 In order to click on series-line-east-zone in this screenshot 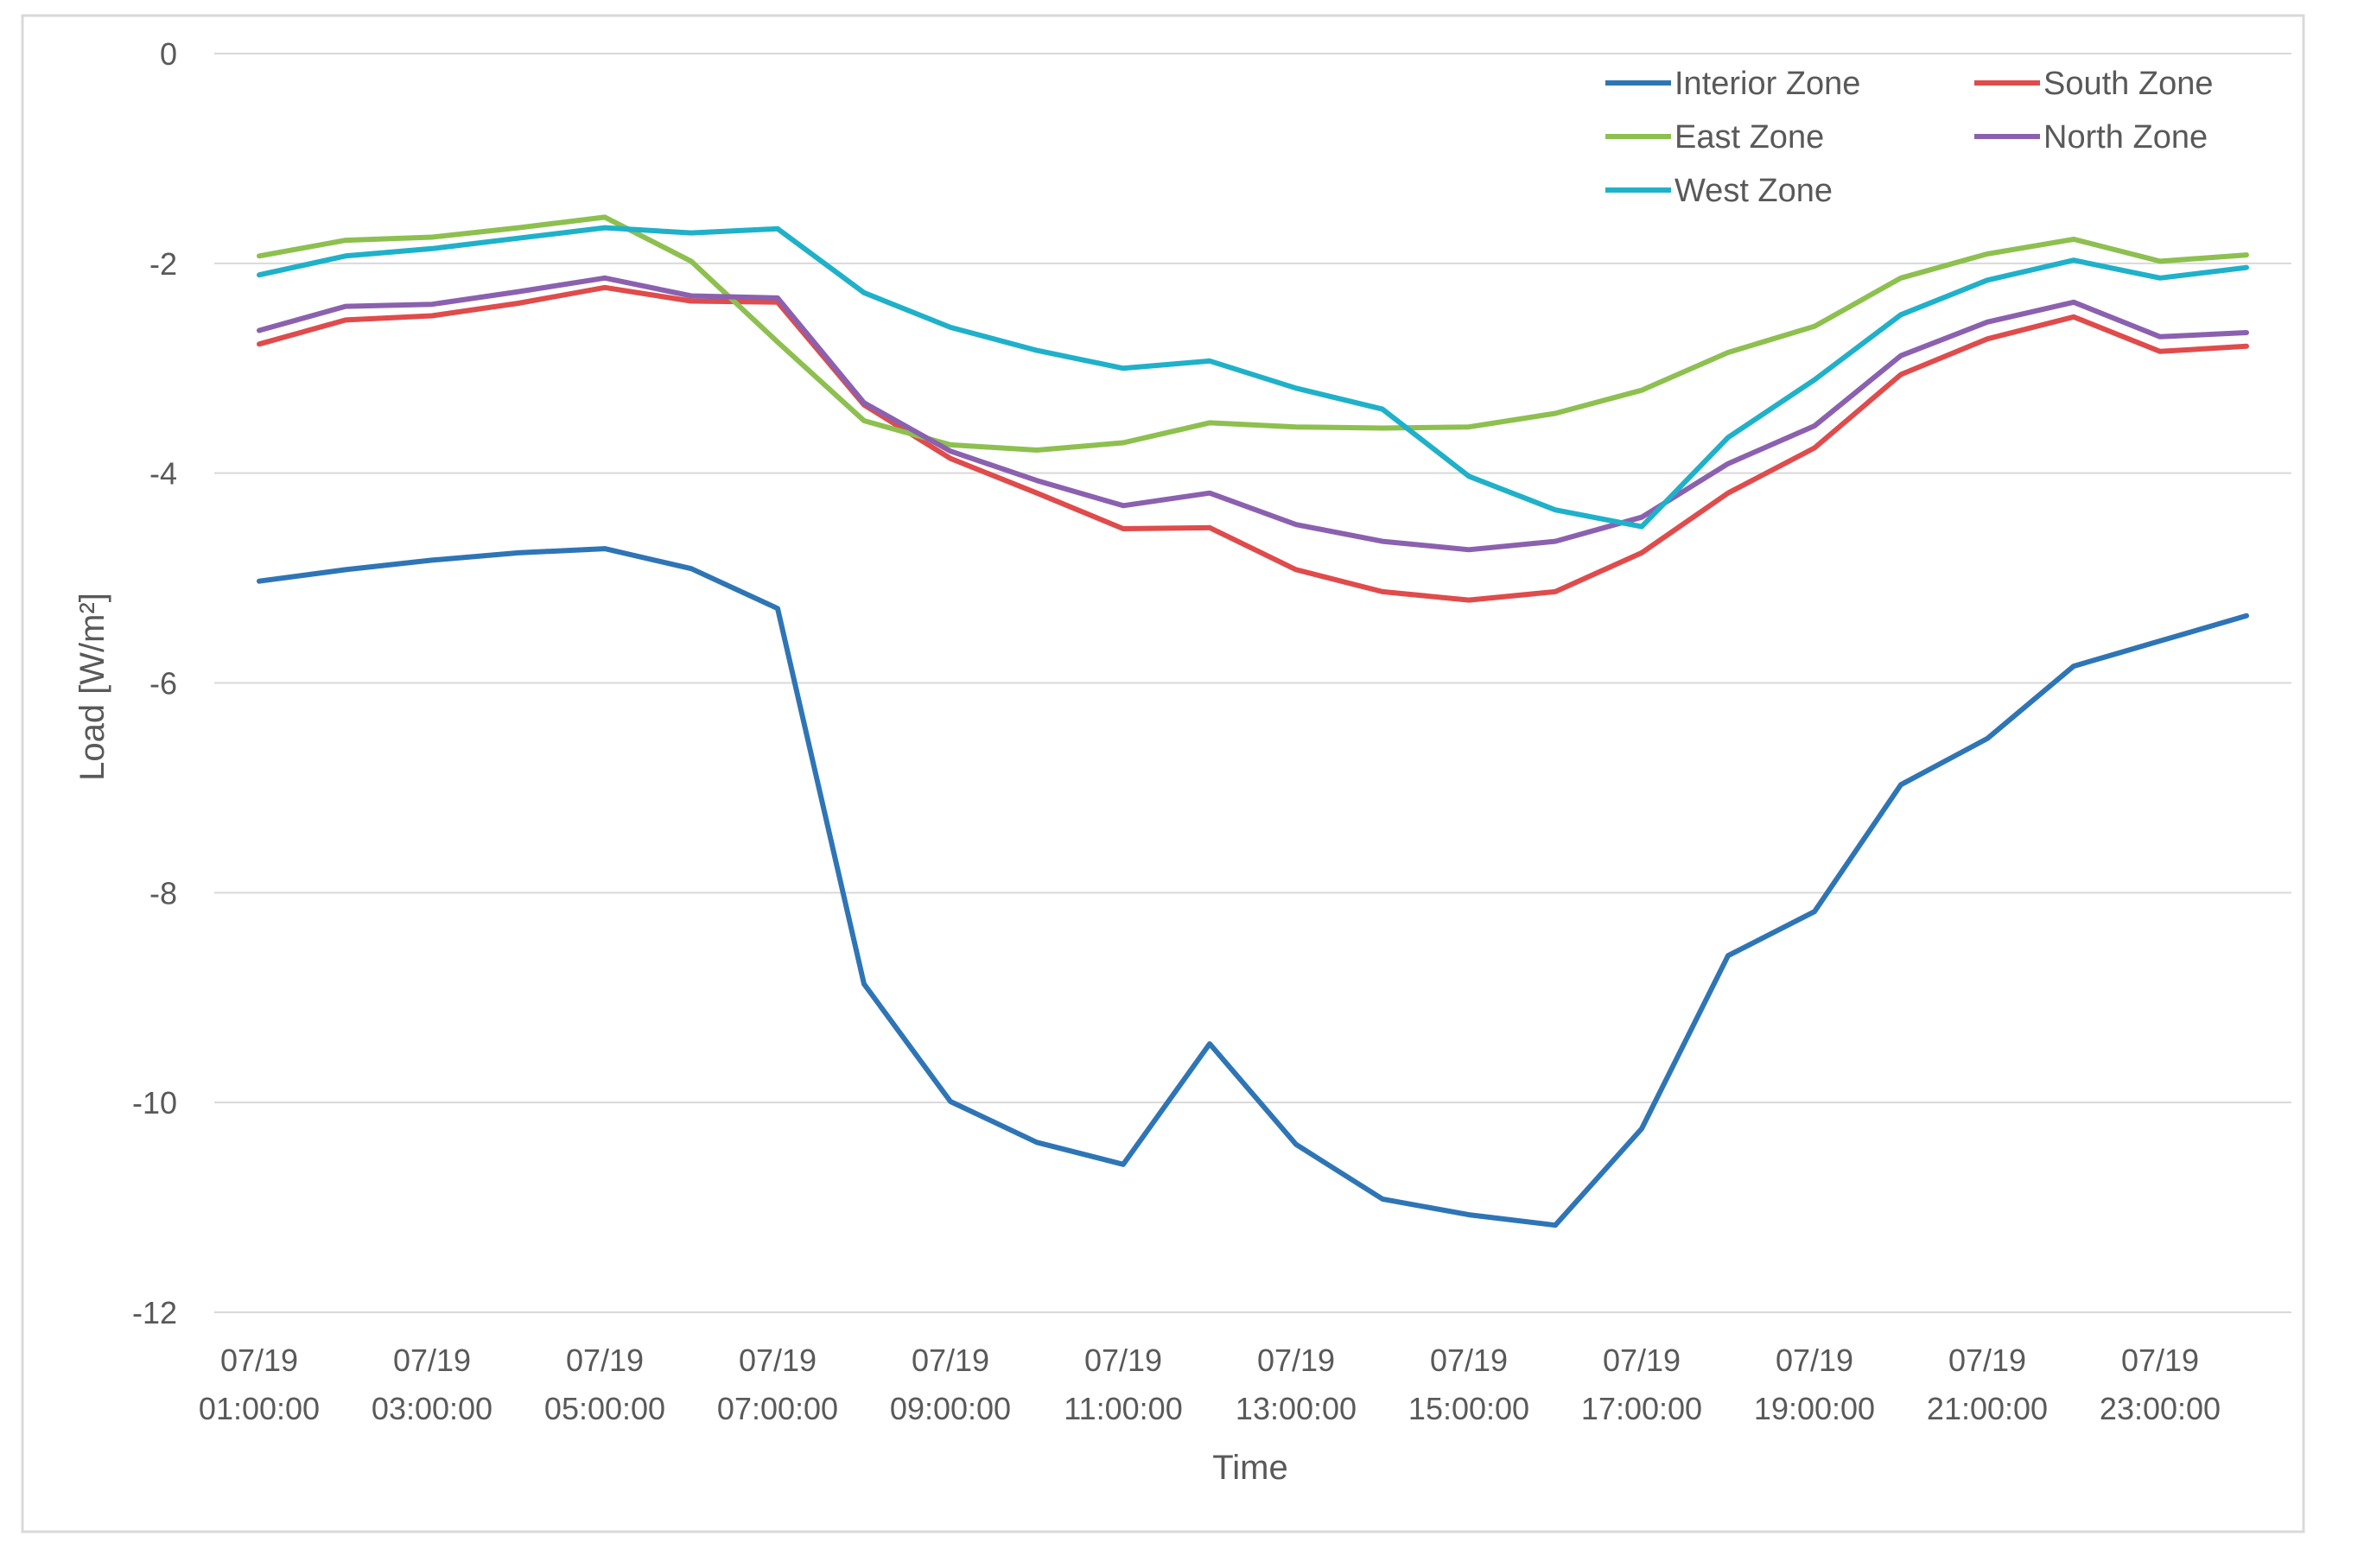, I will do `click(1253, 333)`.